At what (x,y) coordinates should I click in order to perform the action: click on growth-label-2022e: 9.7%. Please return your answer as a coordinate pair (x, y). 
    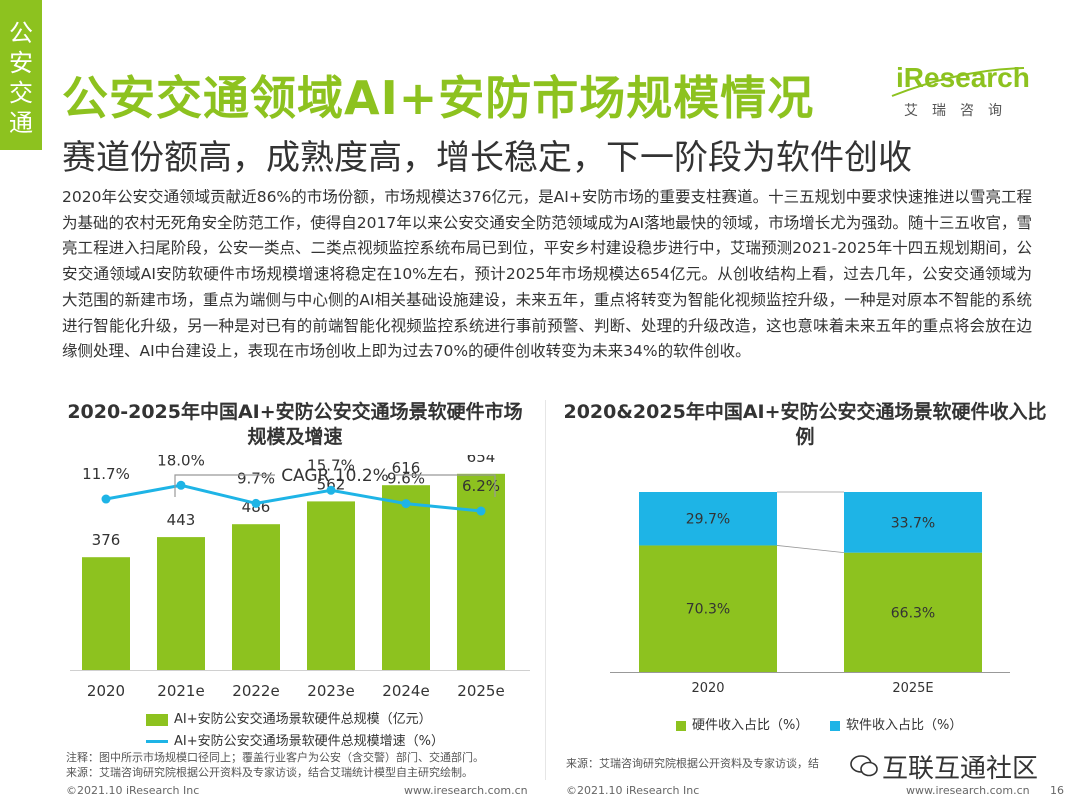
    Looking at the image, I should click on (256, 478).